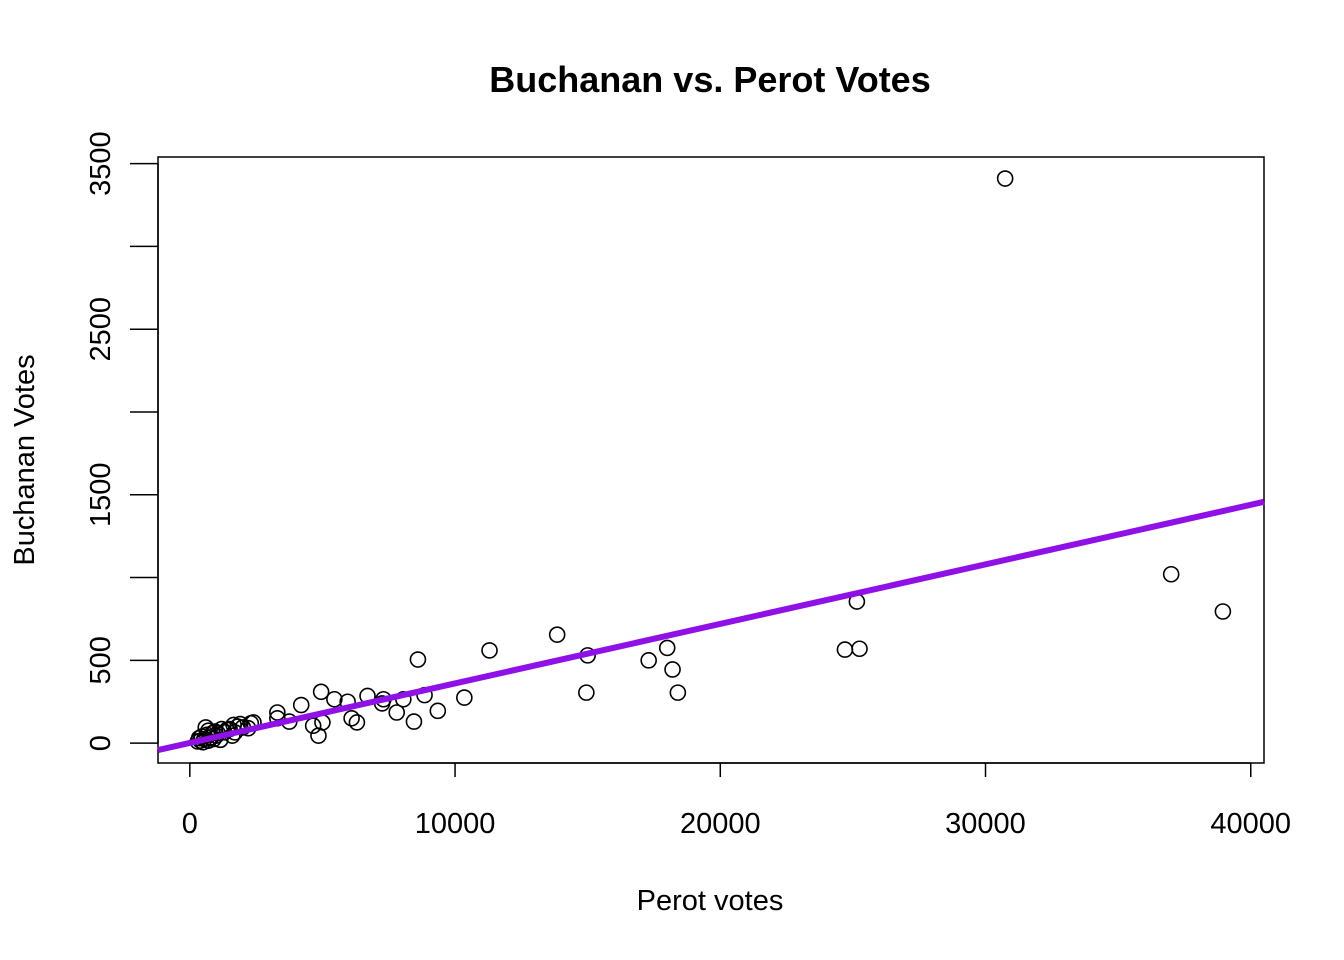 The height and width of the screenshot is (960, 1344). What do you see at coordinates (710, 901) in the screenshot?
I see `x-axis-label: Perot votes` at bounding box center [710, 901].